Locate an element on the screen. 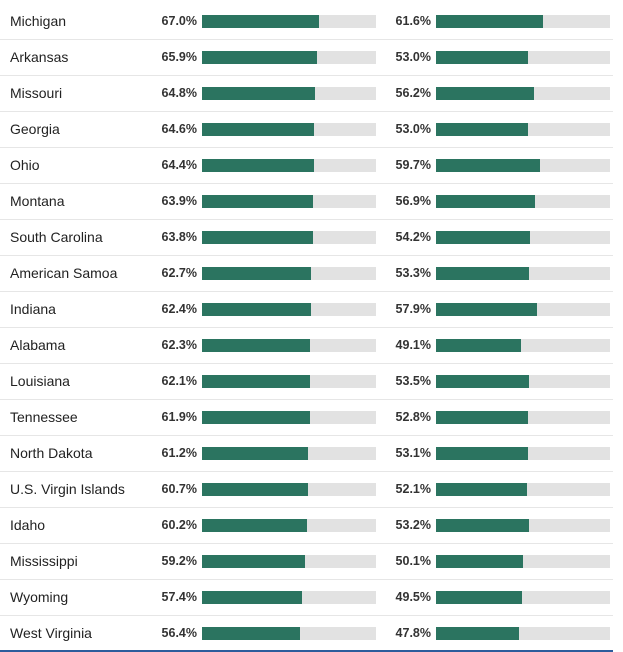 This screenshot has height=652, width=623. state-name: Georgia is located at coordinates (35, 129).